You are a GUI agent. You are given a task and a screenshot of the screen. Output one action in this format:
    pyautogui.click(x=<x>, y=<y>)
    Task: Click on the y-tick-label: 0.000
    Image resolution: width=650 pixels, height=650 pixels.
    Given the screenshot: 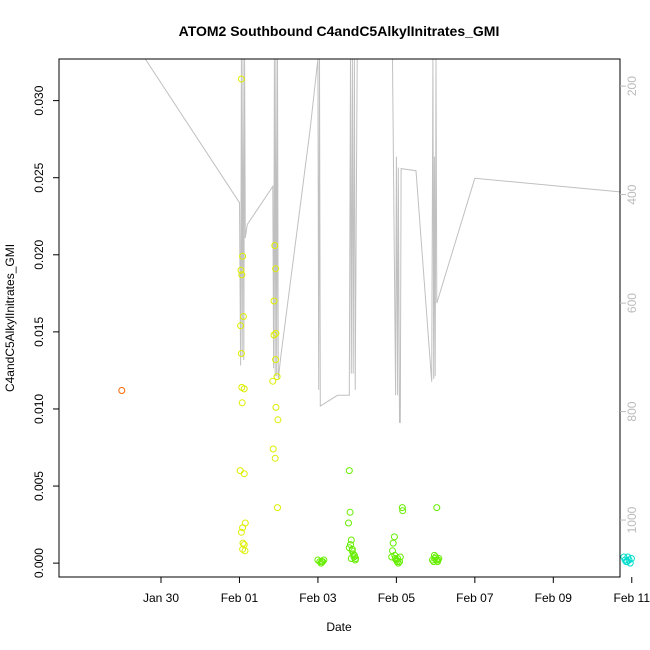 What is the action you would take?
    pyautogui.click(x=39, y=563)
    